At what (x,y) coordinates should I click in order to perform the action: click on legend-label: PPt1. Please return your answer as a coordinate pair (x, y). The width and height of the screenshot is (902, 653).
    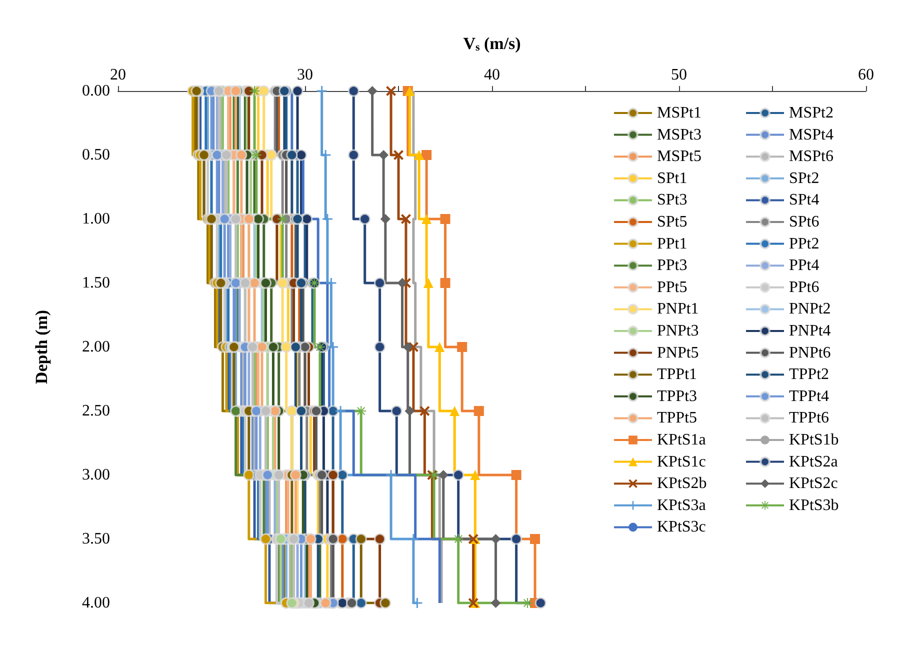
    Looking at the image, I should click on (672, 243).